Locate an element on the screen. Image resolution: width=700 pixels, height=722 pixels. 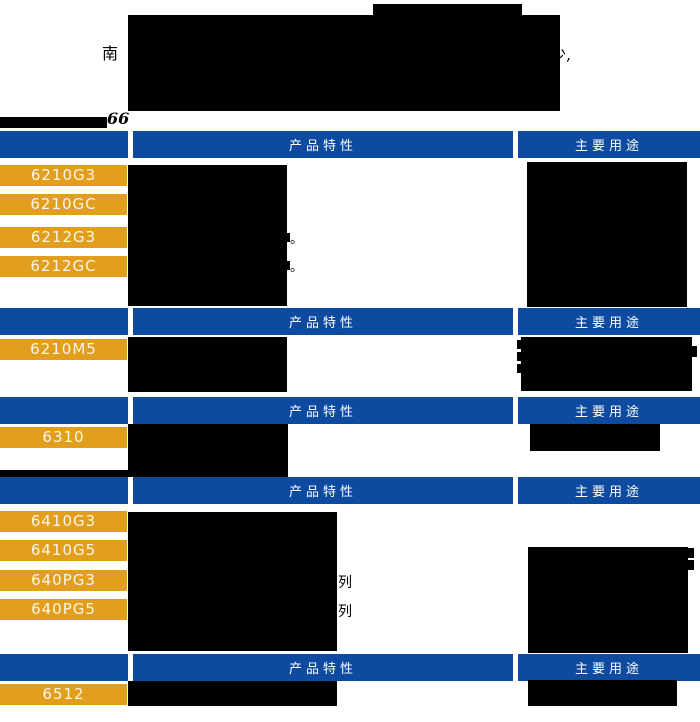
redaction-block-intro-top is located at coordinates (447, 10).